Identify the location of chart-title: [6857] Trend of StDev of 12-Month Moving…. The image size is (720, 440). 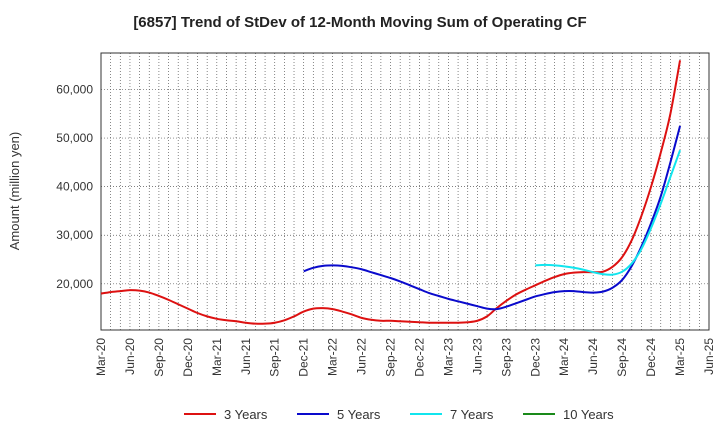
(360, 22).